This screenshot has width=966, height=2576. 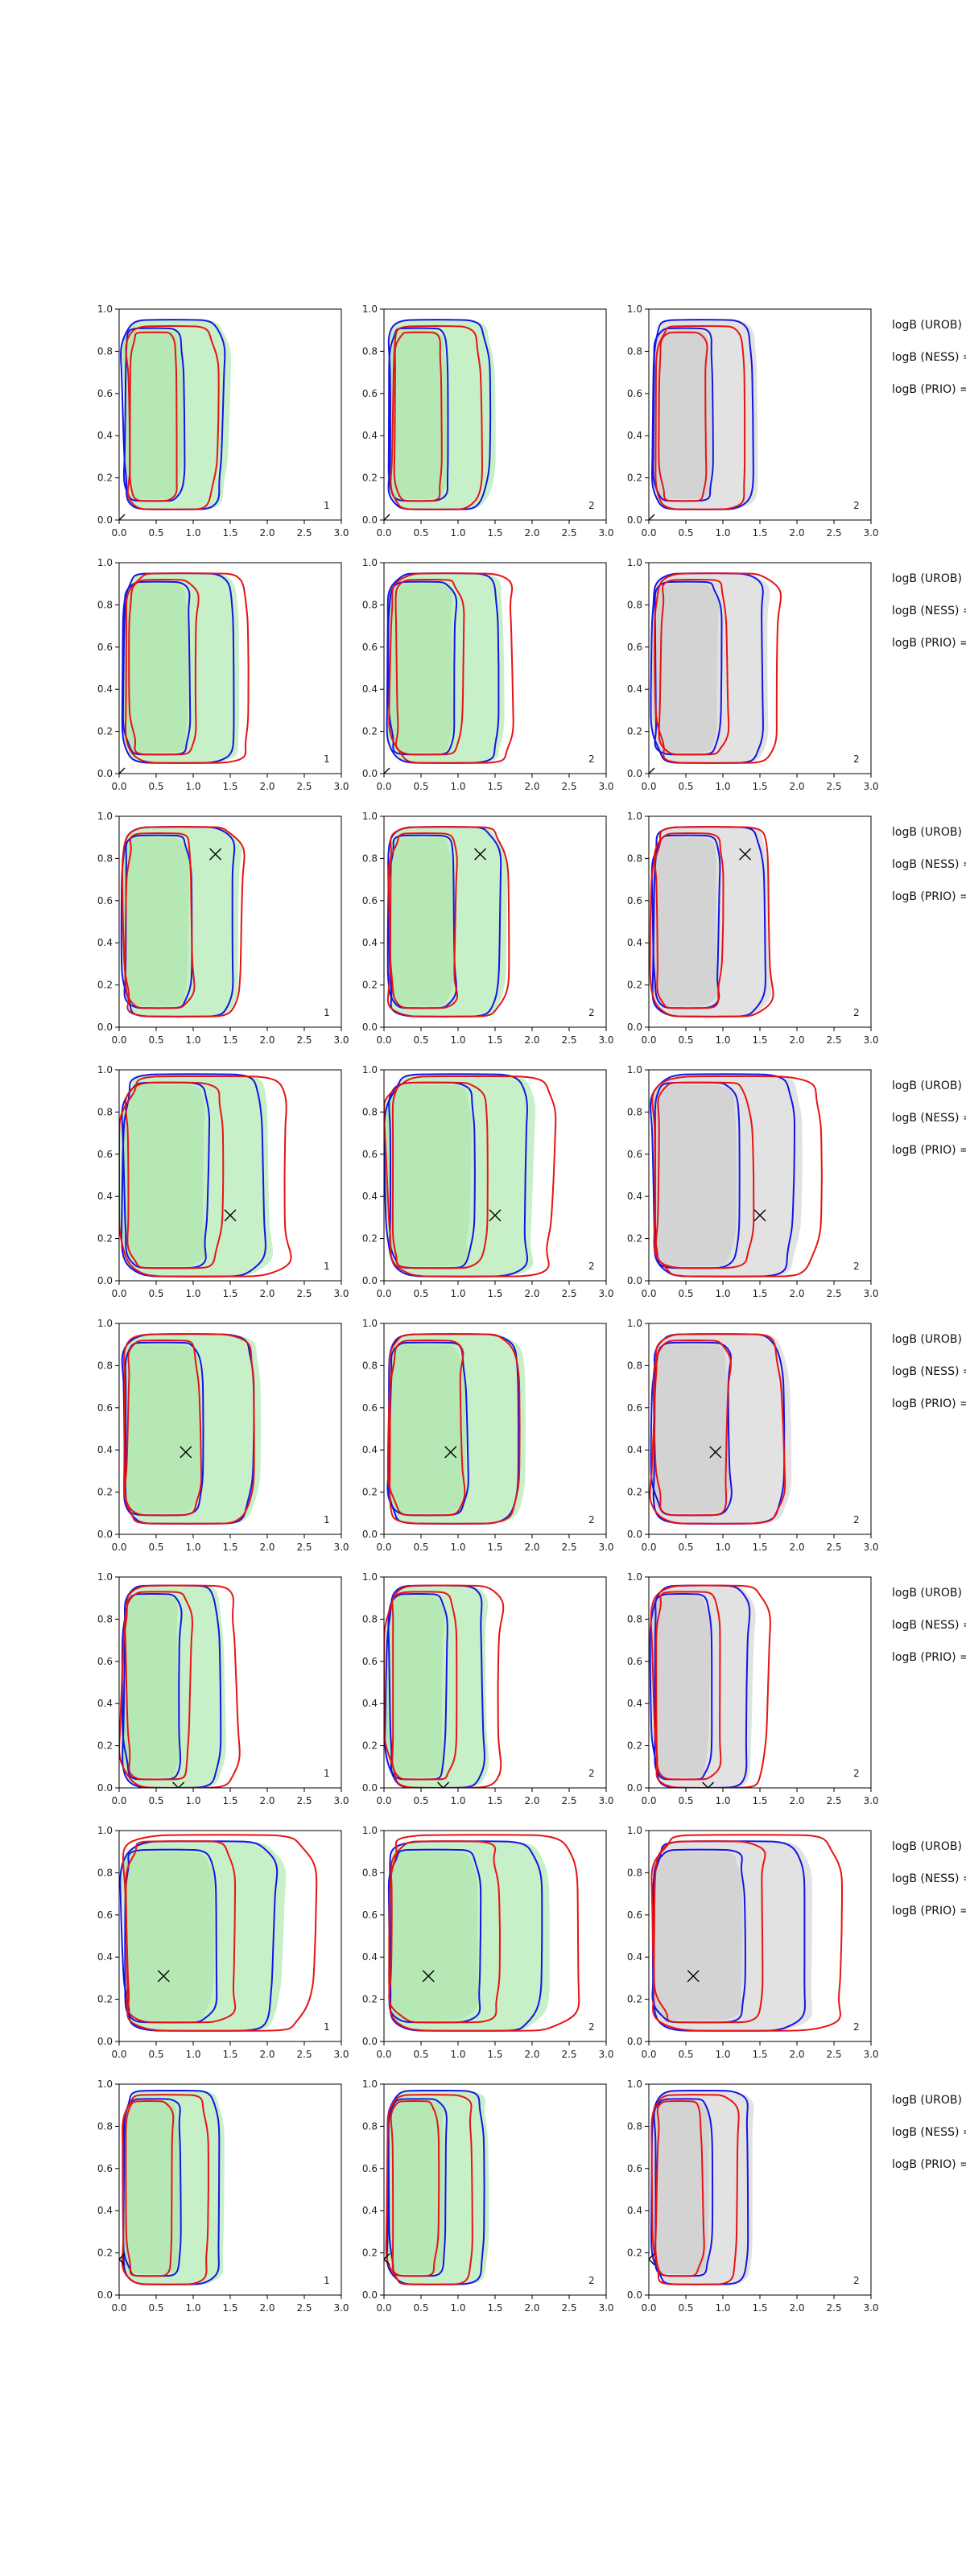 I want to click on logb-annotation: logB (NESS) =, so click(x=929, y=1118).